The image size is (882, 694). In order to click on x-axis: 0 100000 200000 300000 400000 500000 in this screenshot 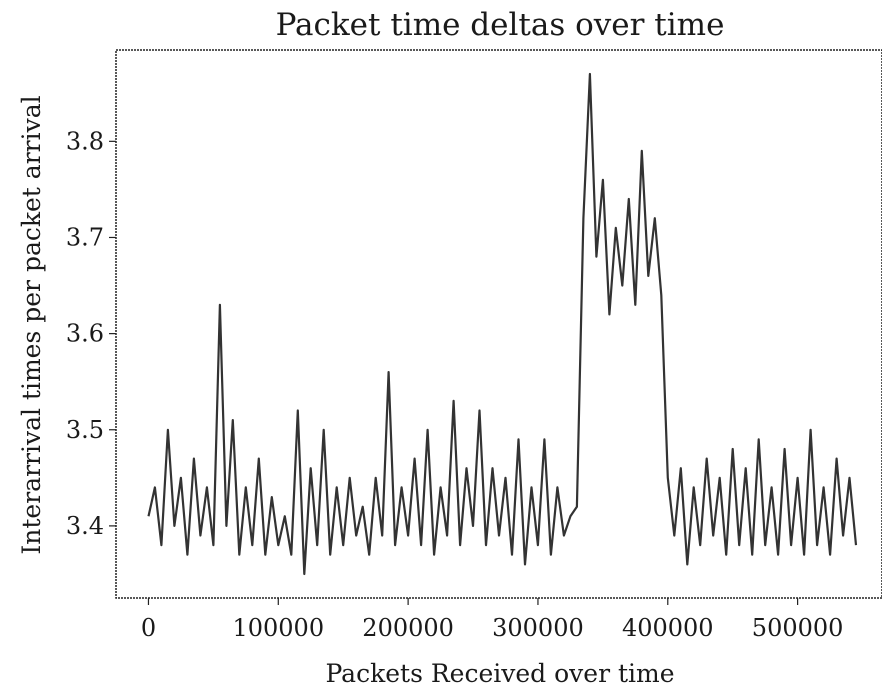, I will do `click(492, 620)`.